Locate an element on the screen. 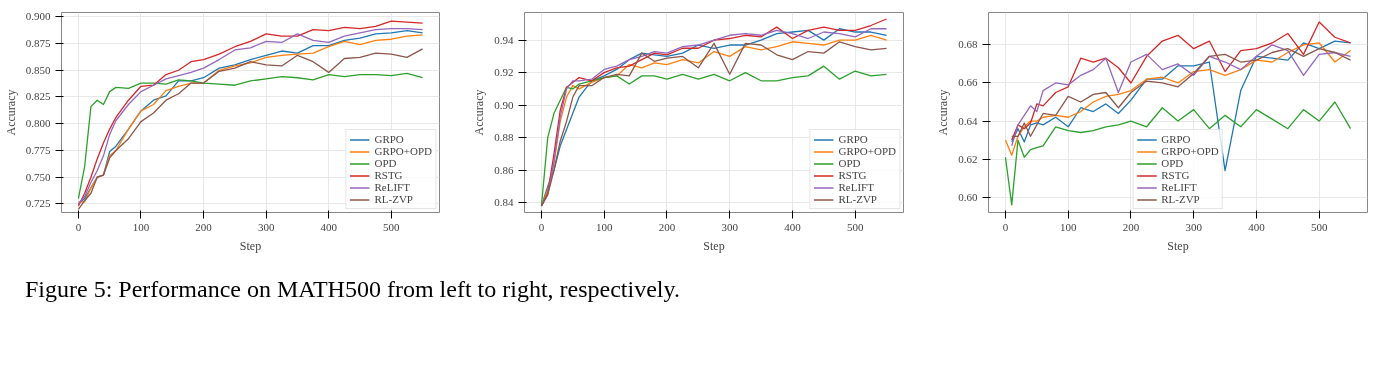  y-tick-label: 0.68 is located at coordinates (968, 44).